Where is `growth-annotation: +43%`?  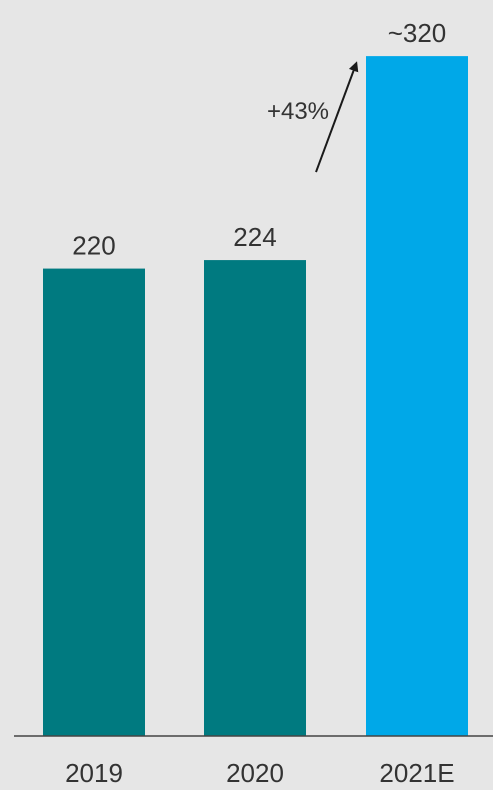 growth-annotation: +43% is located at coordinates (313, 117).